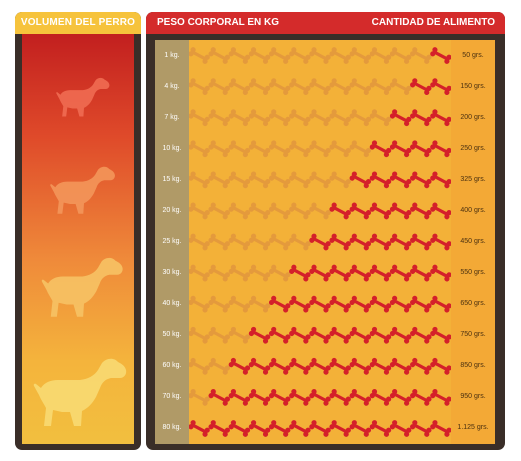 The width and height of the screenshot is (521, 461). What do you see at coordinates (172, 86) in the screenshot?
I see `weight-label: 4 kg.` at bounding box center [172, 86].